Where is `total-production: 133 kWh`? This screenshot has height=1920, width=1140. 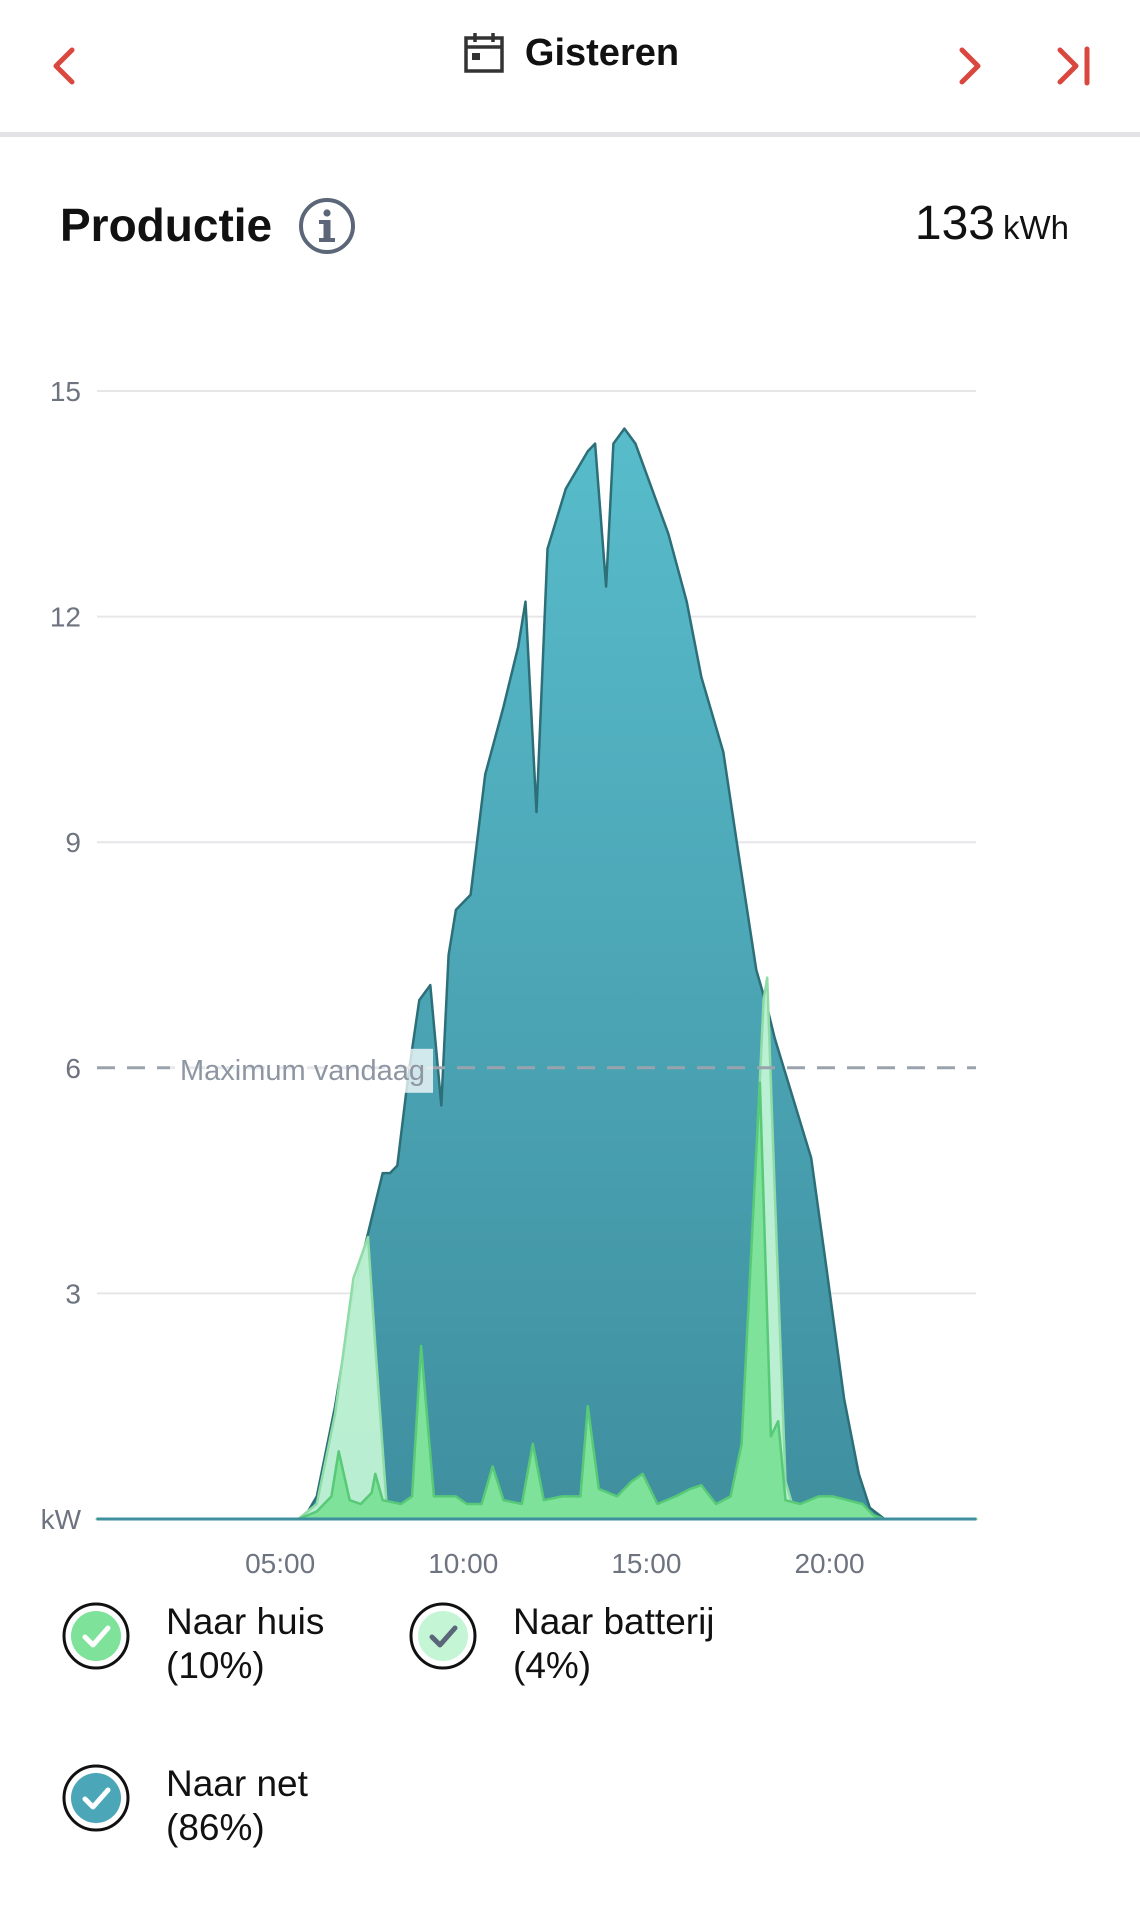
total-production: 133 kWh is located at coordinates (992, 223).